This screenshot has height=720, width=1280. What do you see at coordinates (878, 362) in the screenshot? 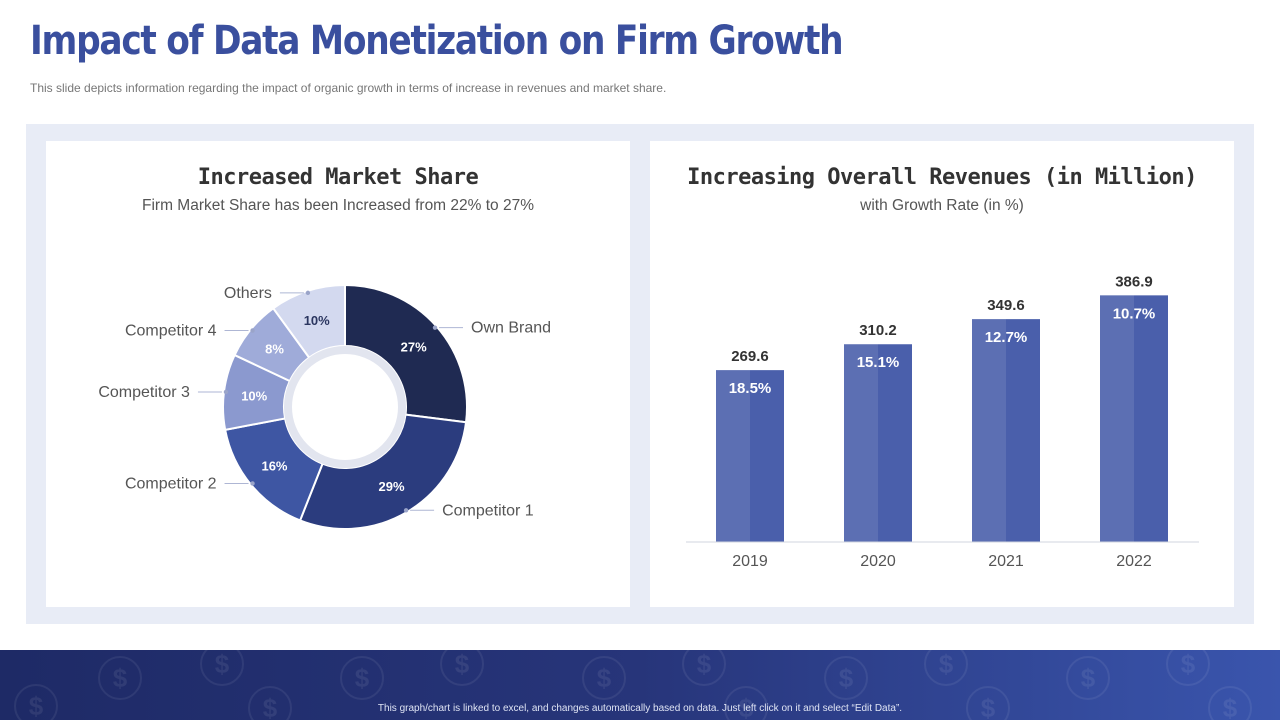
I see `growth-rate-label-2020: 15.1%` at bounding box center [878, 362].